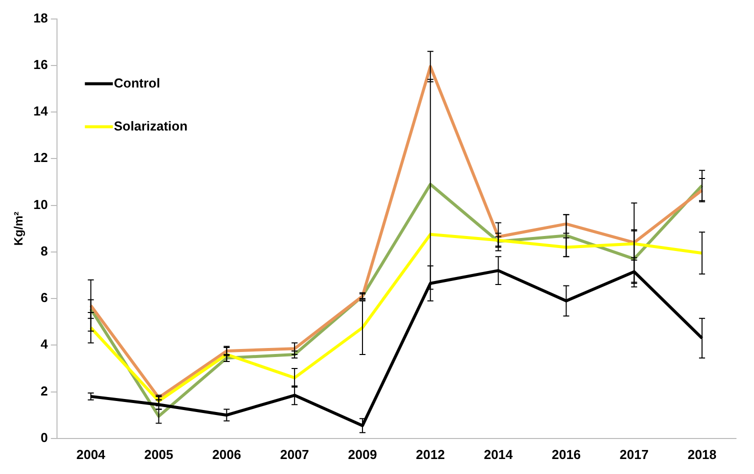 The image size is (754, 474). Describe the element at coordinates (151, 126) in the screenshot. I see `legend-label: Solarization` at that location.